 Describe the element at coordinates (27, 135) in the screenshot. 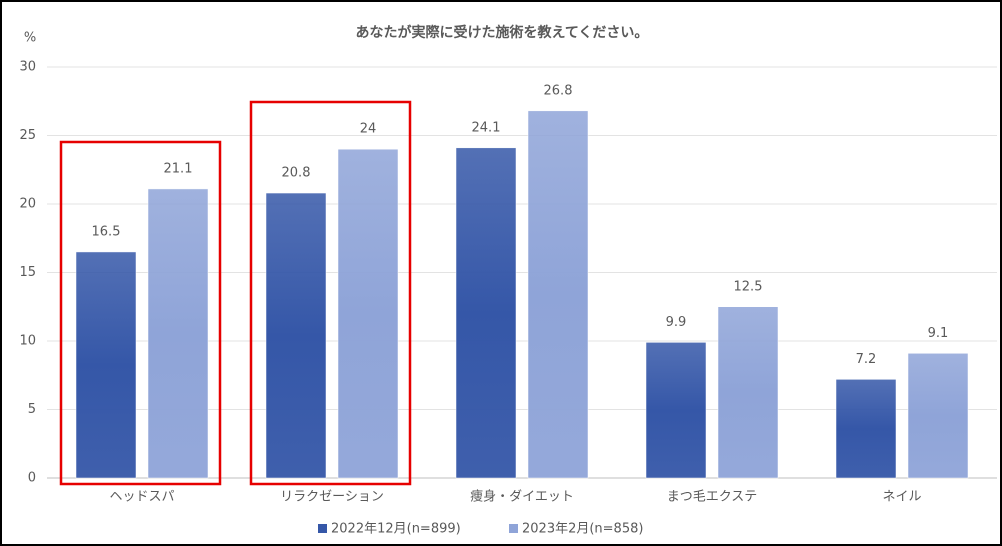

I see `y-tick-label: 25` at that location.